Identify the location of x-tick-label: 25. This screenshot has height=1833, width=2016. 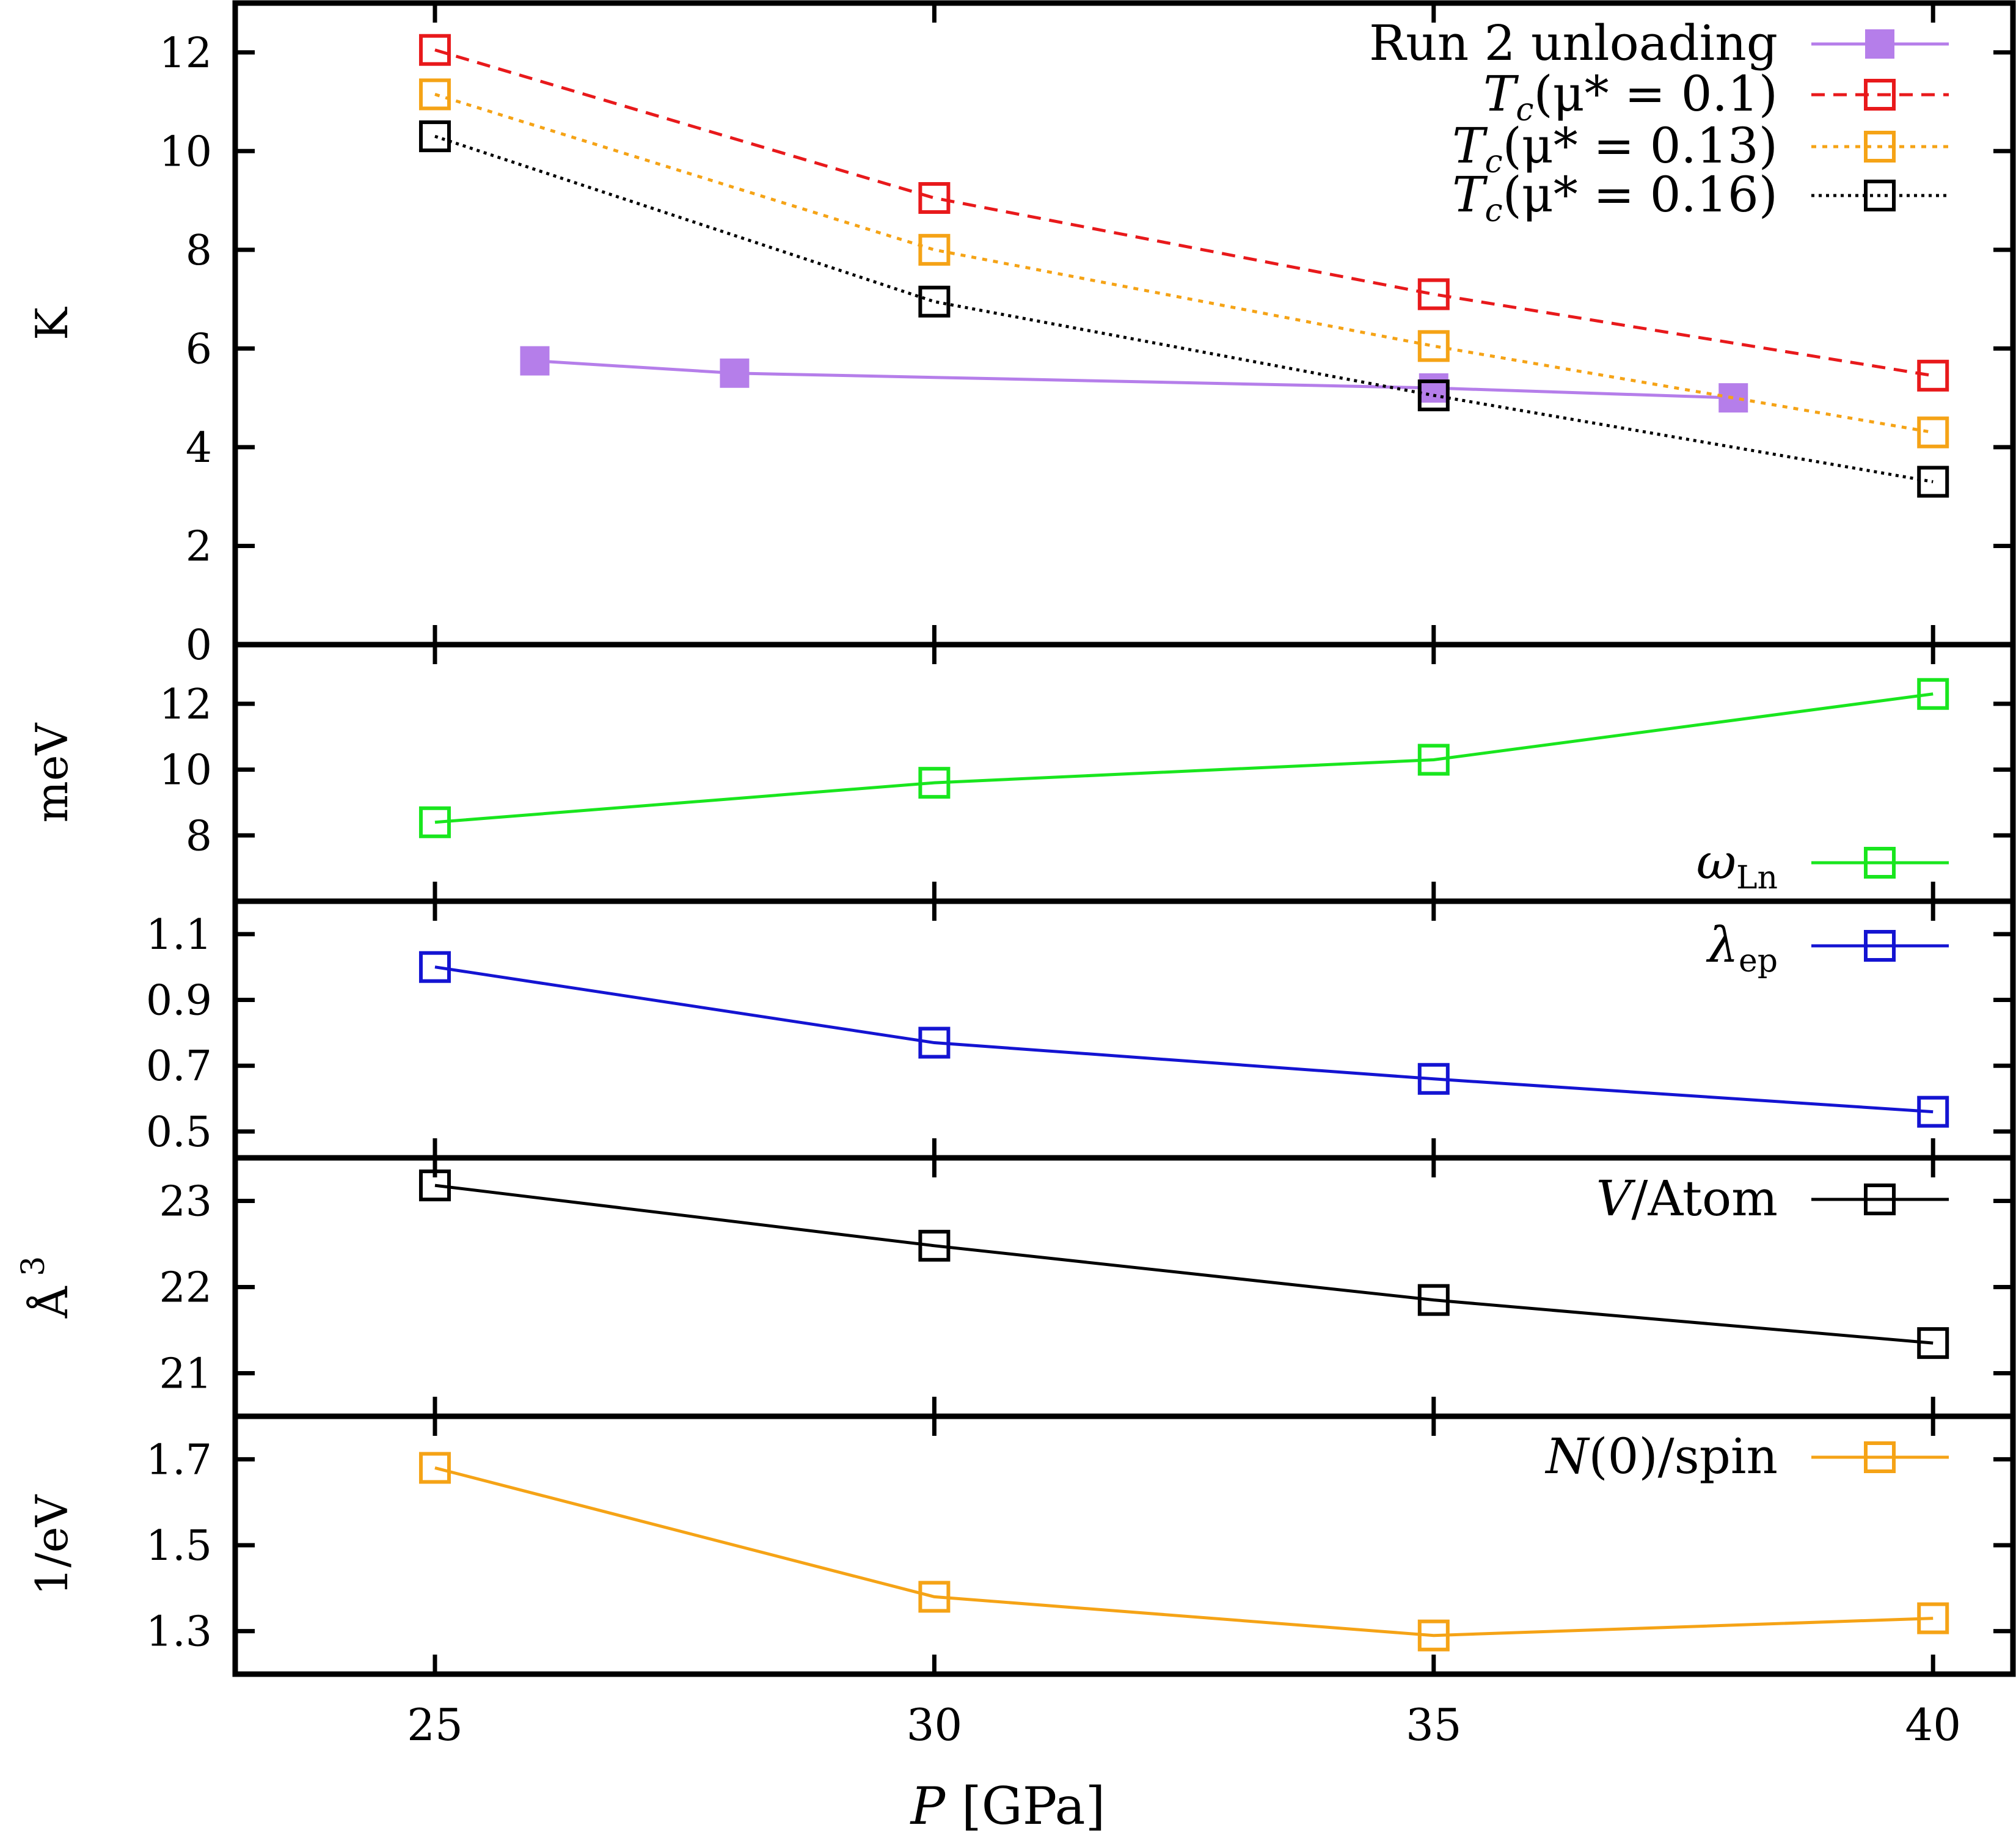
(435, 1725).